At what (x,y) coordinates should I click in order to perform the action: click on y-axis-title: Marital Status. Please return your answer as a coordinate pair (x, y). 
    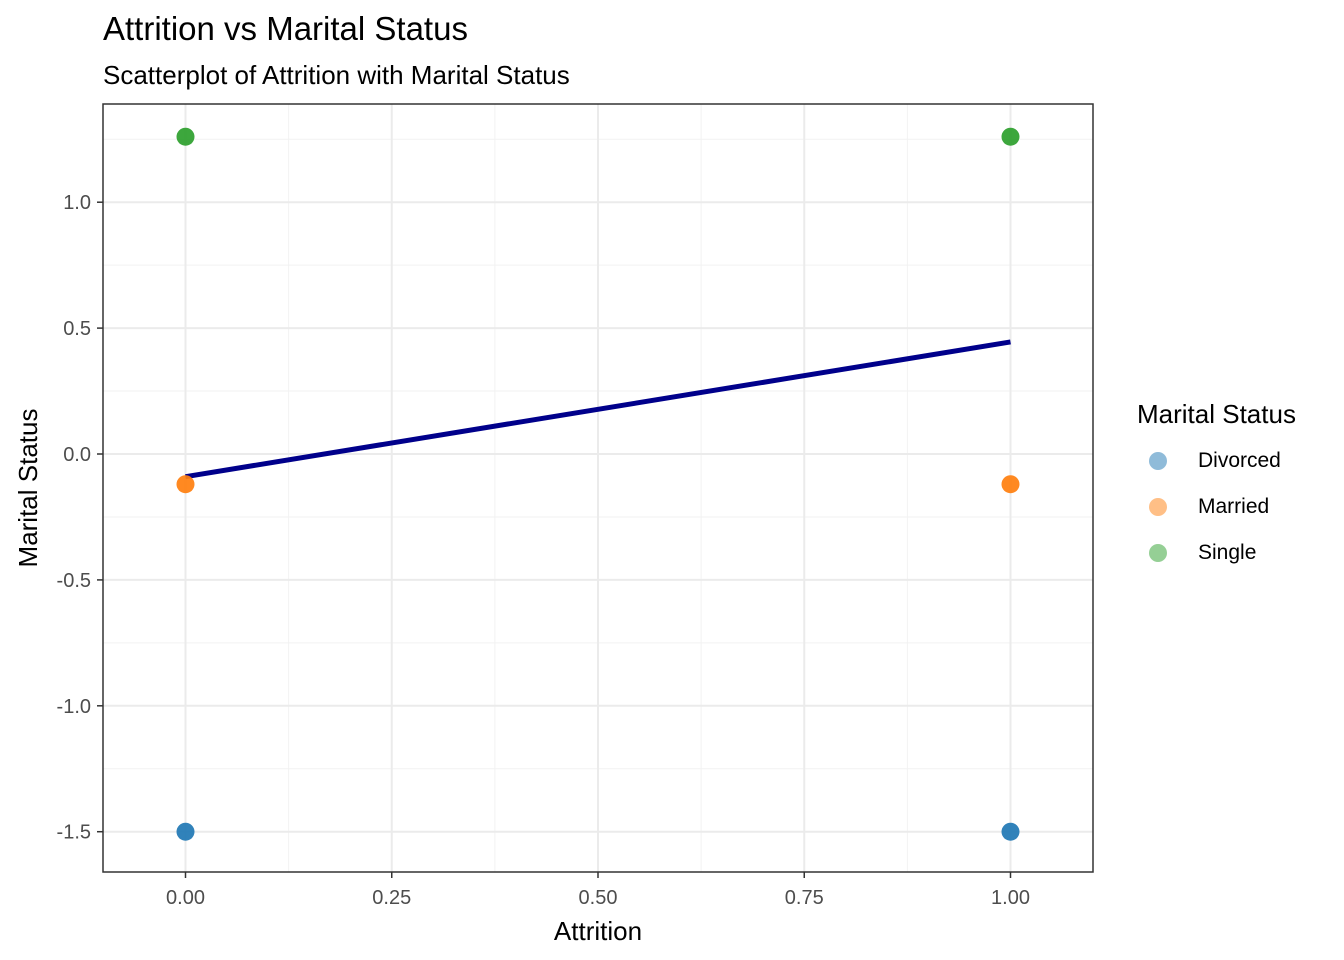
    Looking at the image, I should click on (28, 488).